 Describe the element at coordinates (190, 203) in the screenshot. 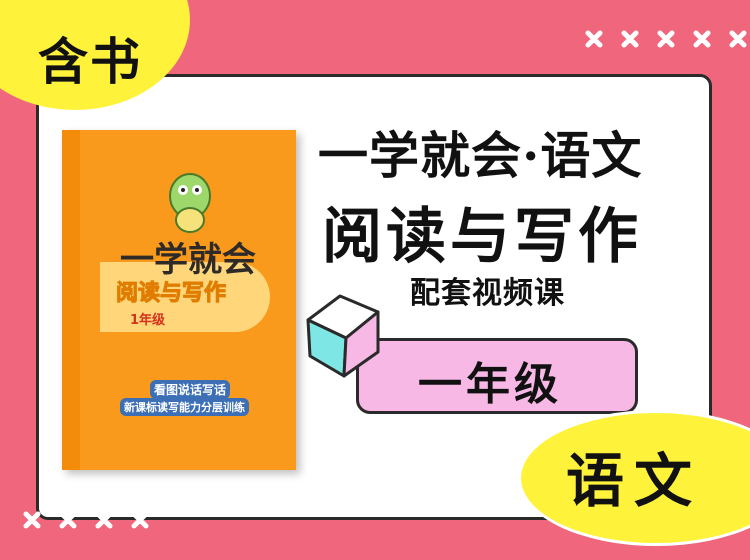

I see `book-mascot` at that location.